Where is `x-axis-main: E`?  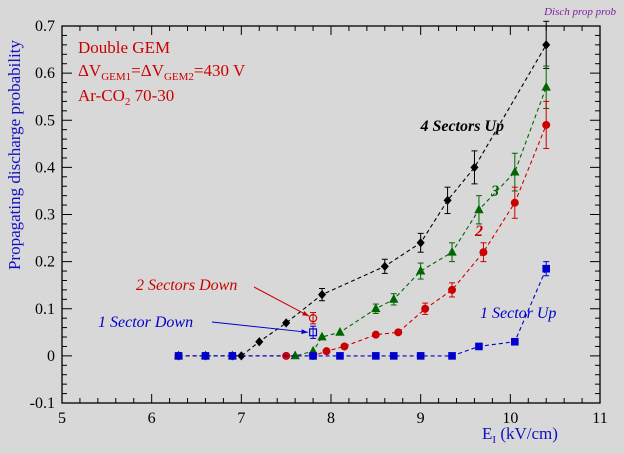
x-axis-main: E is located at coordinates (487, 433).